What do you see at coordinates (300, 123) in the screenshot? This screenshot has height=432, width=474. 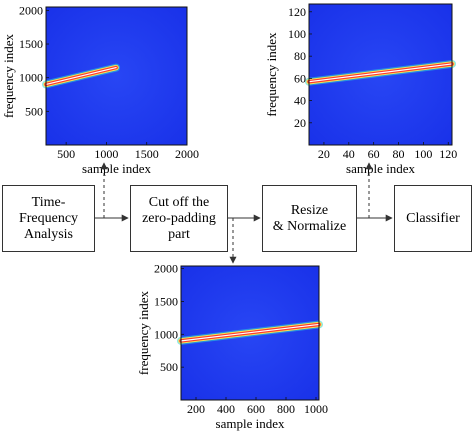 I see `y-tick-label: 20` at bounding box center [300, 123].